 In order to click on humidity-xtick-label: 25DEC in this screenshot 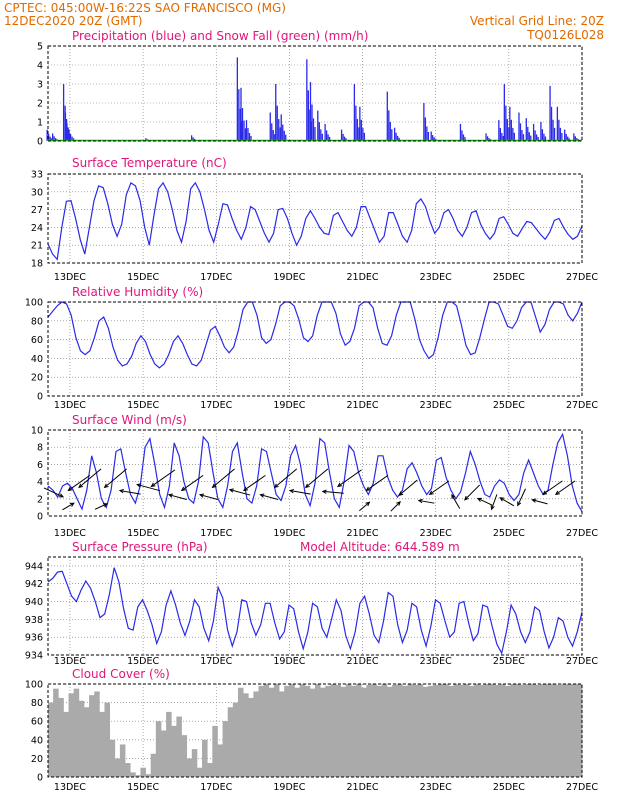, I will do `click(509, 405)`.